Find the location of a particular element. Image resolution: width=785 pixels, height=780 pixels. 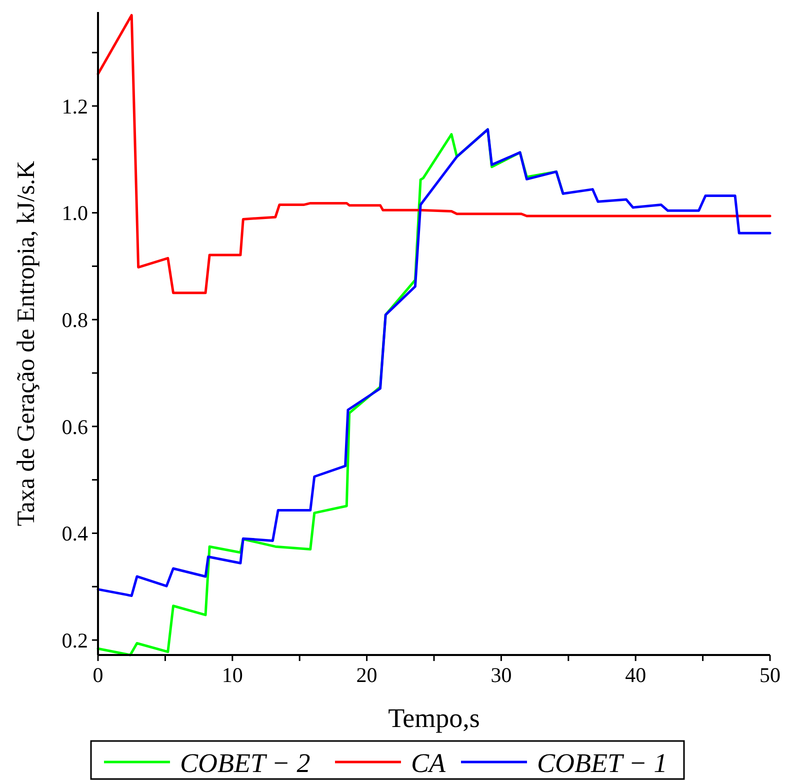

y-tick-label: 0.8 is located at coordinates (75, 320).